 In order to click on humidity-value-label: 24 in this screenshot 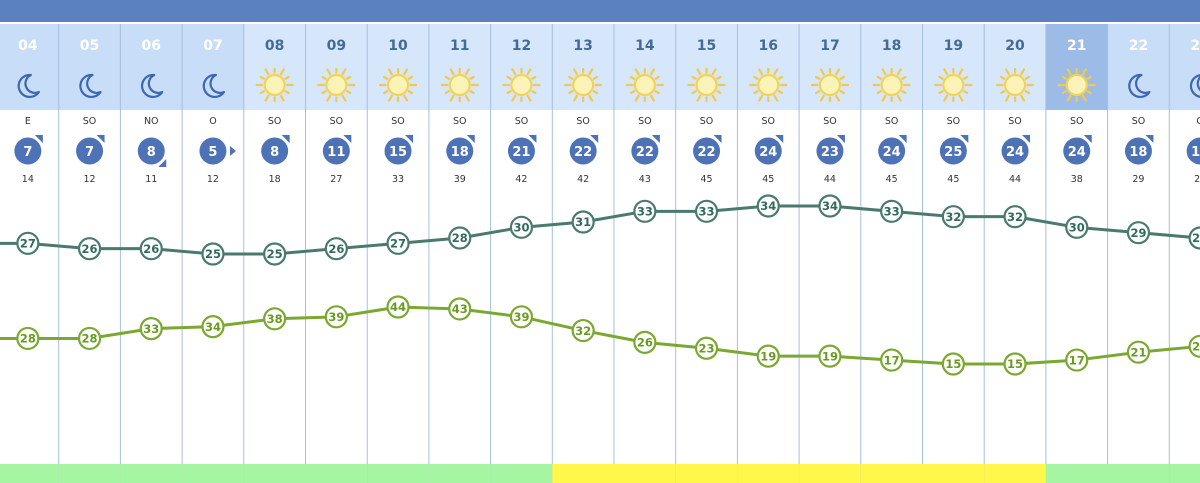, I will do `click(1196, 347)`.